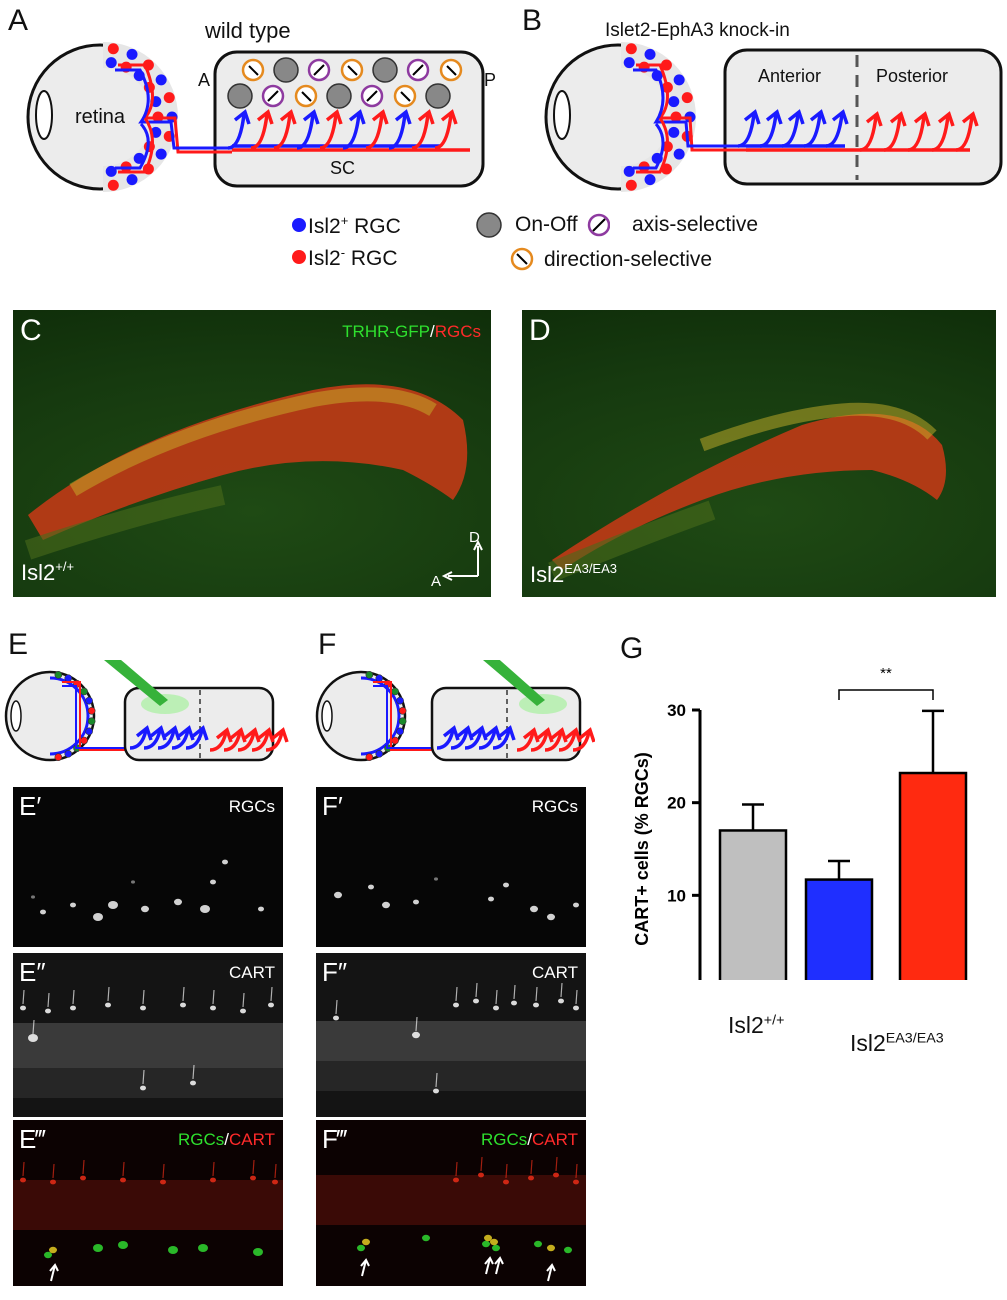  I want to click on y-tick-label: 30, so click(676, 710).